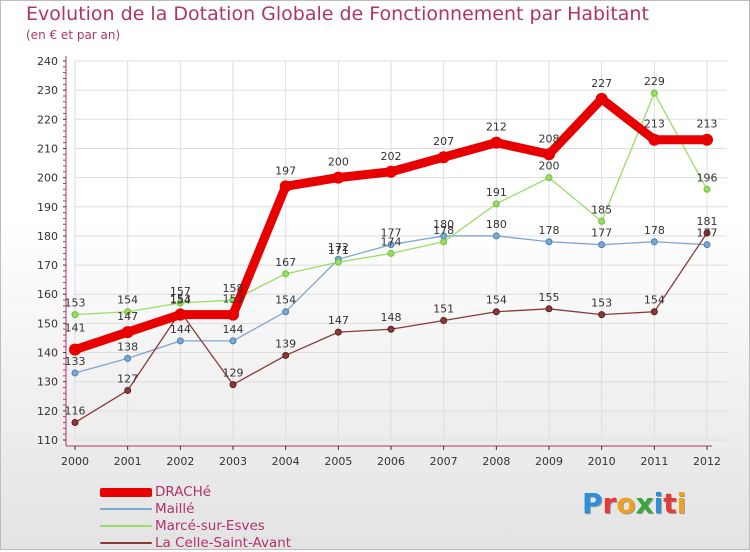  I want to click on data-label: 196, so click(707, 177).